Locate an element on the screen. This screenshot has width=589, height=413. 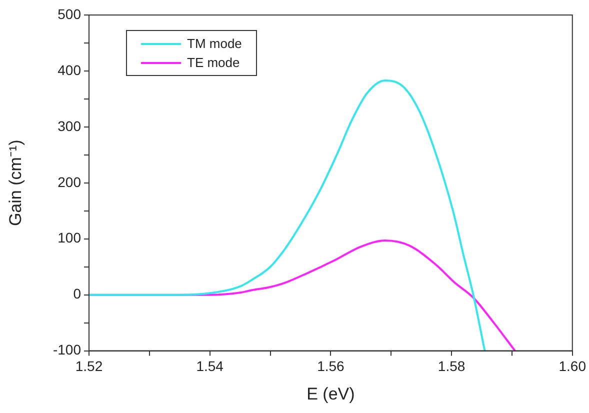
x-tick-label: 1.60 is located at coordinates (572, 366).